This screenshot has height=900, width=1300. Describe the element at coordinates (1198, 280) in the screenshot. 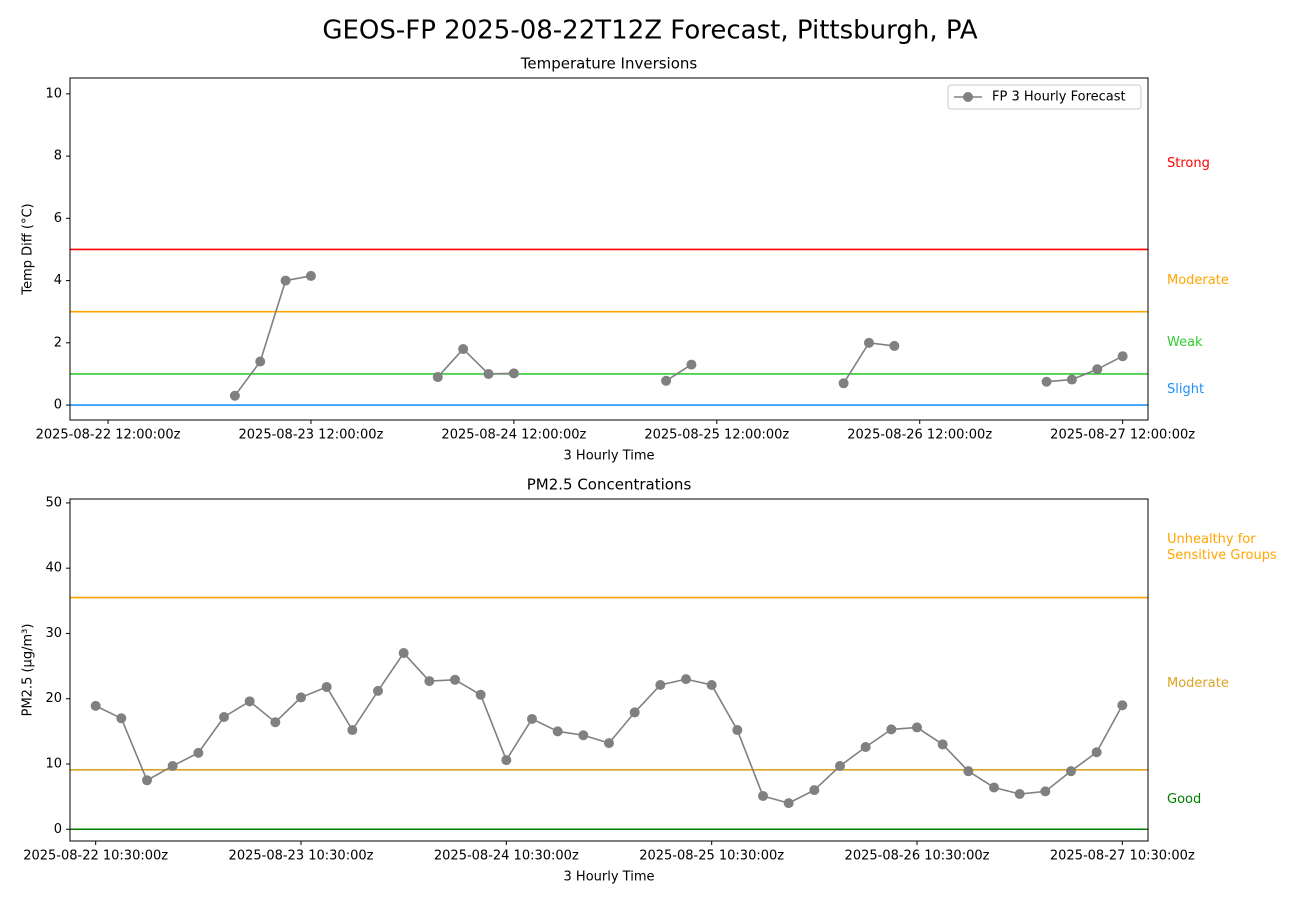

I see `level-label: Moderate` at that location.